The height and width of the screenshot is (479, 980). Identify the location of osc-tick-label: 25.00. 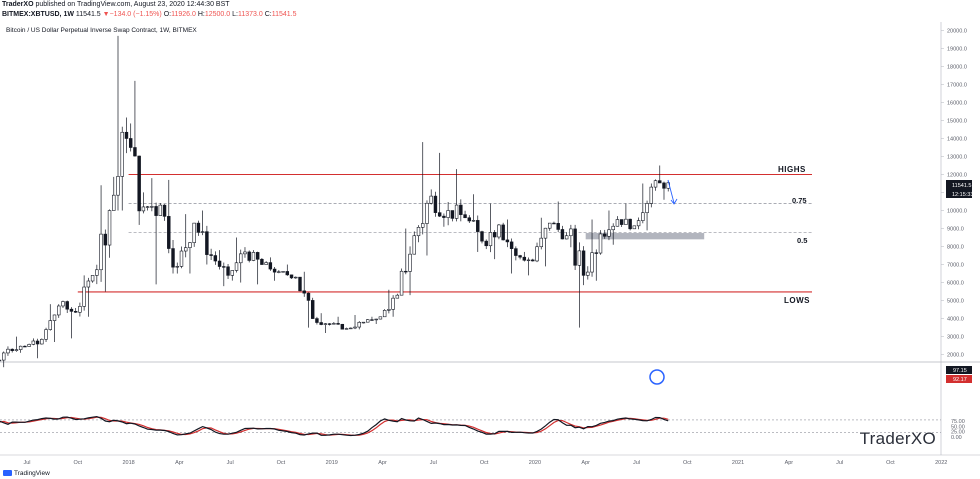
(958, 433).